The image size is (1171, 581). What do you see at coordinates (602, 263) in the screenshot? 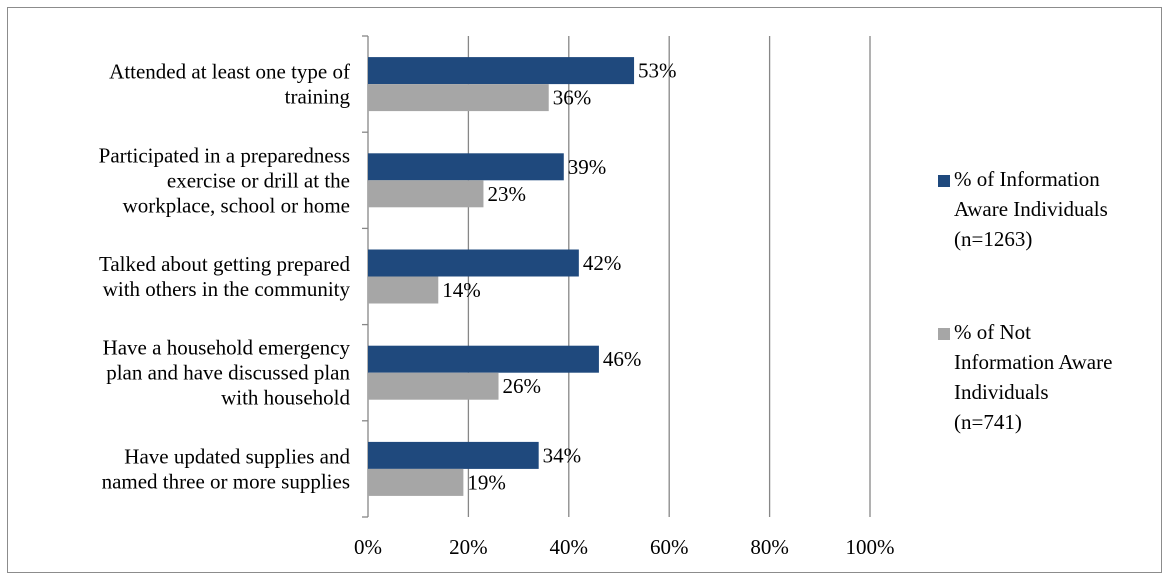
I see `data-label: 42%` at bounding box center [602, 263].